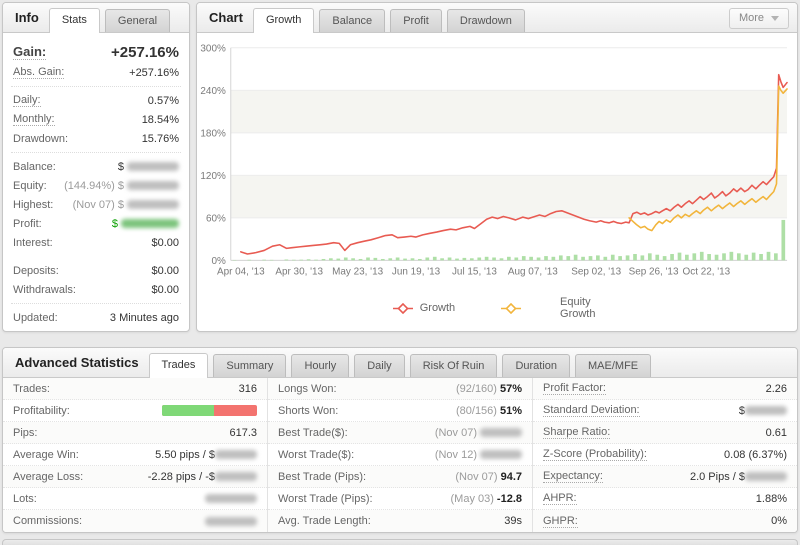 The width and height of the screenshot is (800, 545). Describe the element at coordinates (751, 18) in the screenshot. I see `more-button-label: More` at that location.